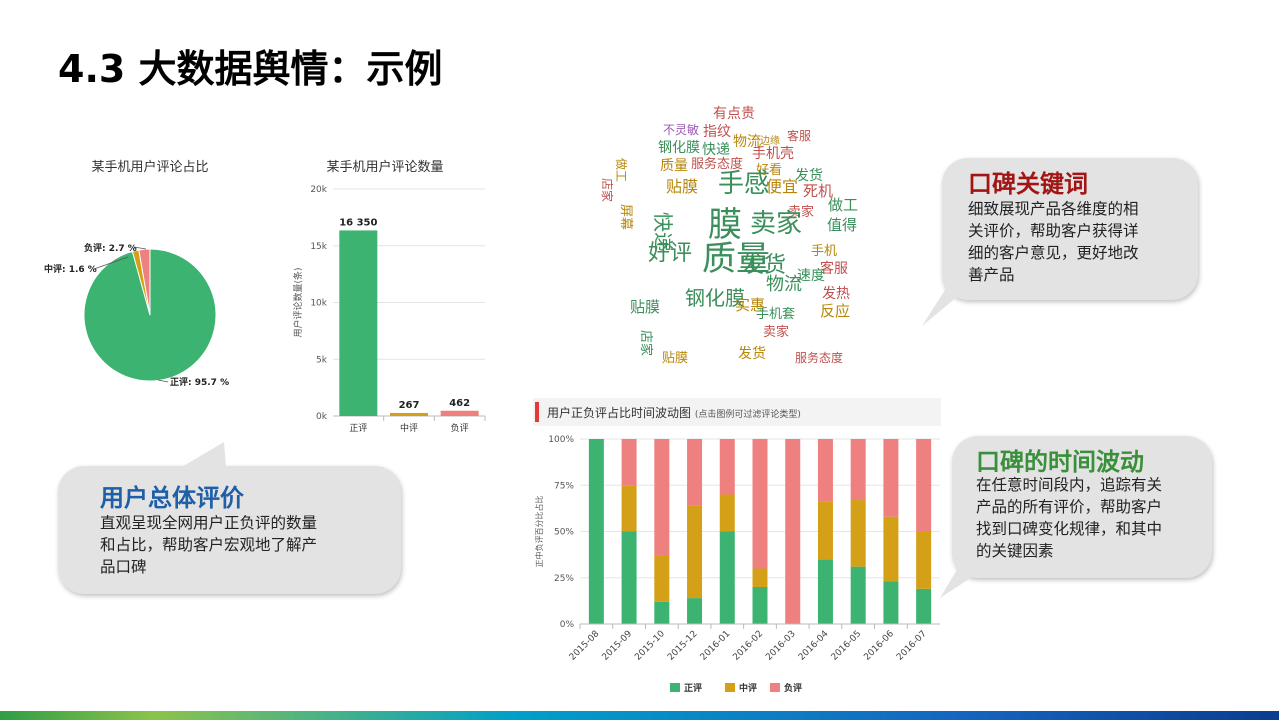  Describe the element at coordinates (670, 253) in the screenshot. I see `word-cloud-word: 好评` at that location.